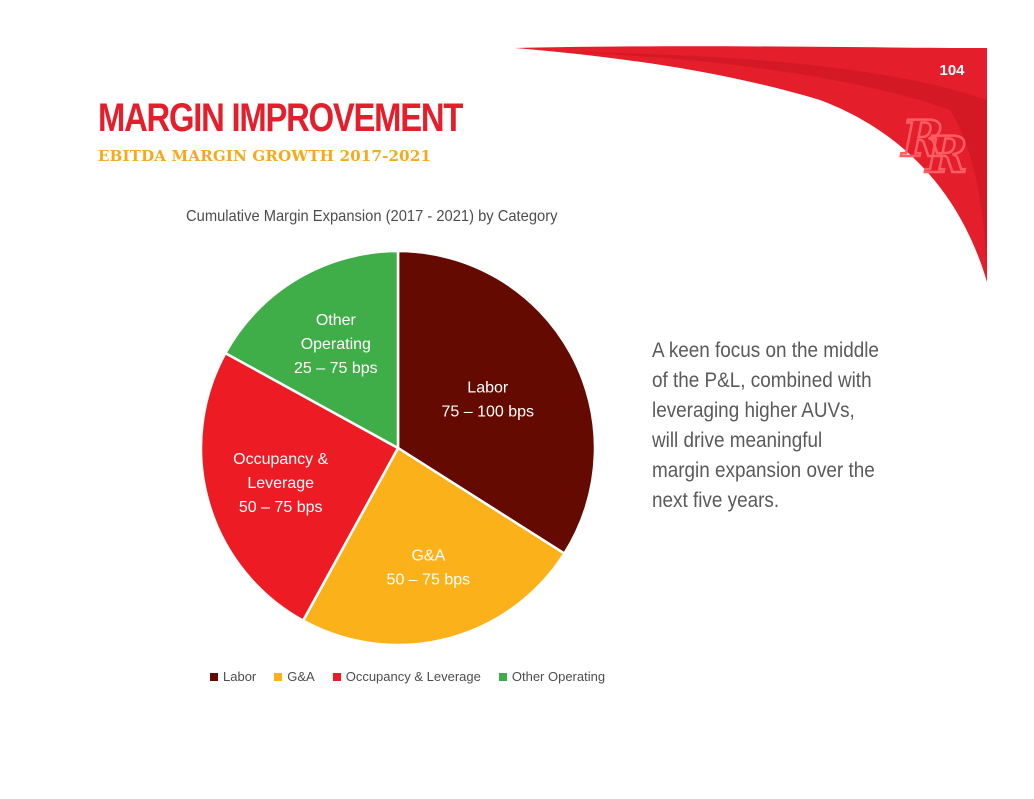  Describe the element at coordinates (336, 368) in the screenshot. I see `slice-label-other-operating: 25 – 75 bps` at that location.